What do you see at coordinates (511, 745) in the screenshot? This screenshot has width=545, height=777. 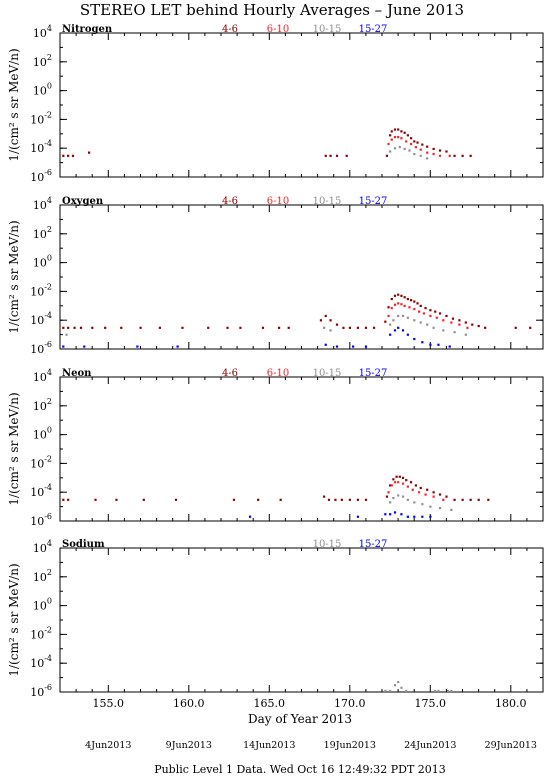 I see `date-label: 29Jun2013` at bounding box center [511, 745].